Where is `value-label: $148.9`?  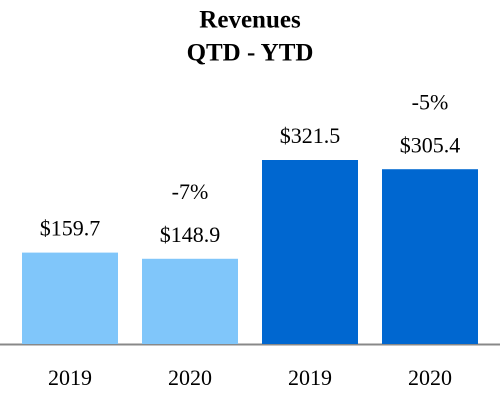
value-label: $148.9 is located at coordinates (190, 234).